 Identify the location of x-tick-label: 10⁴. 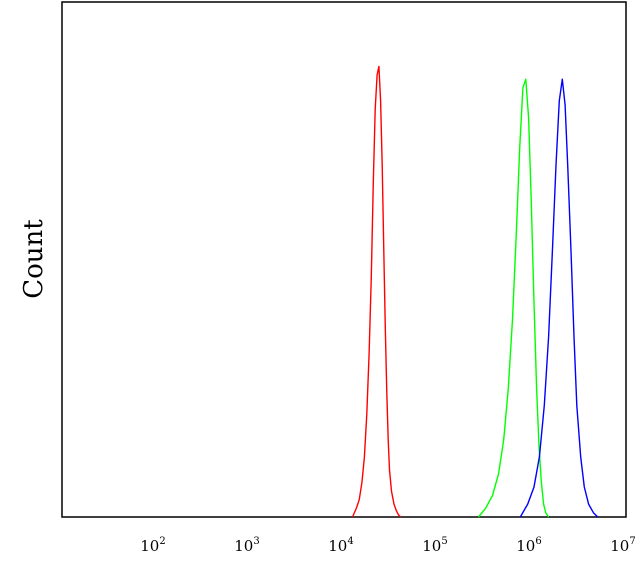
(340, 545).